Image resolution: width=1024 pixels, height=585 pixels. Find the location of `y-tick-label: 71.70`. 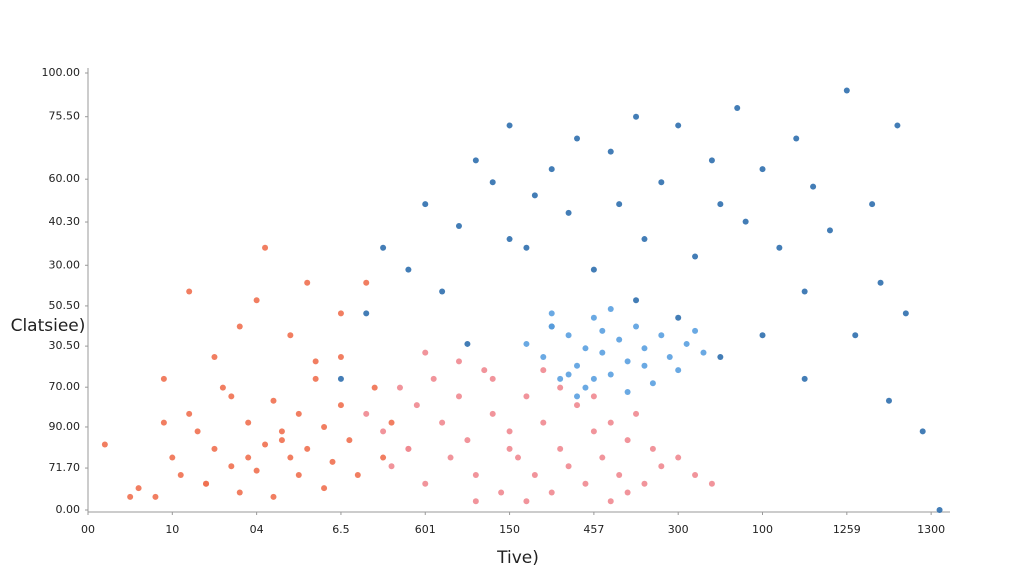

y-tick-label: 71.70 is located at coordinates (65, 467).